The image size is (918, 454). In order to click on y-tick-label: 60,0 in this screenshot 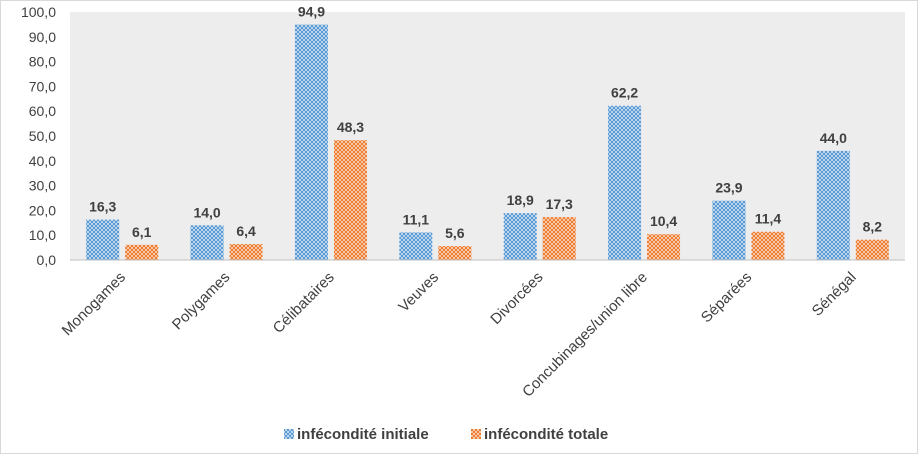, I will do `click(42, 111)`.